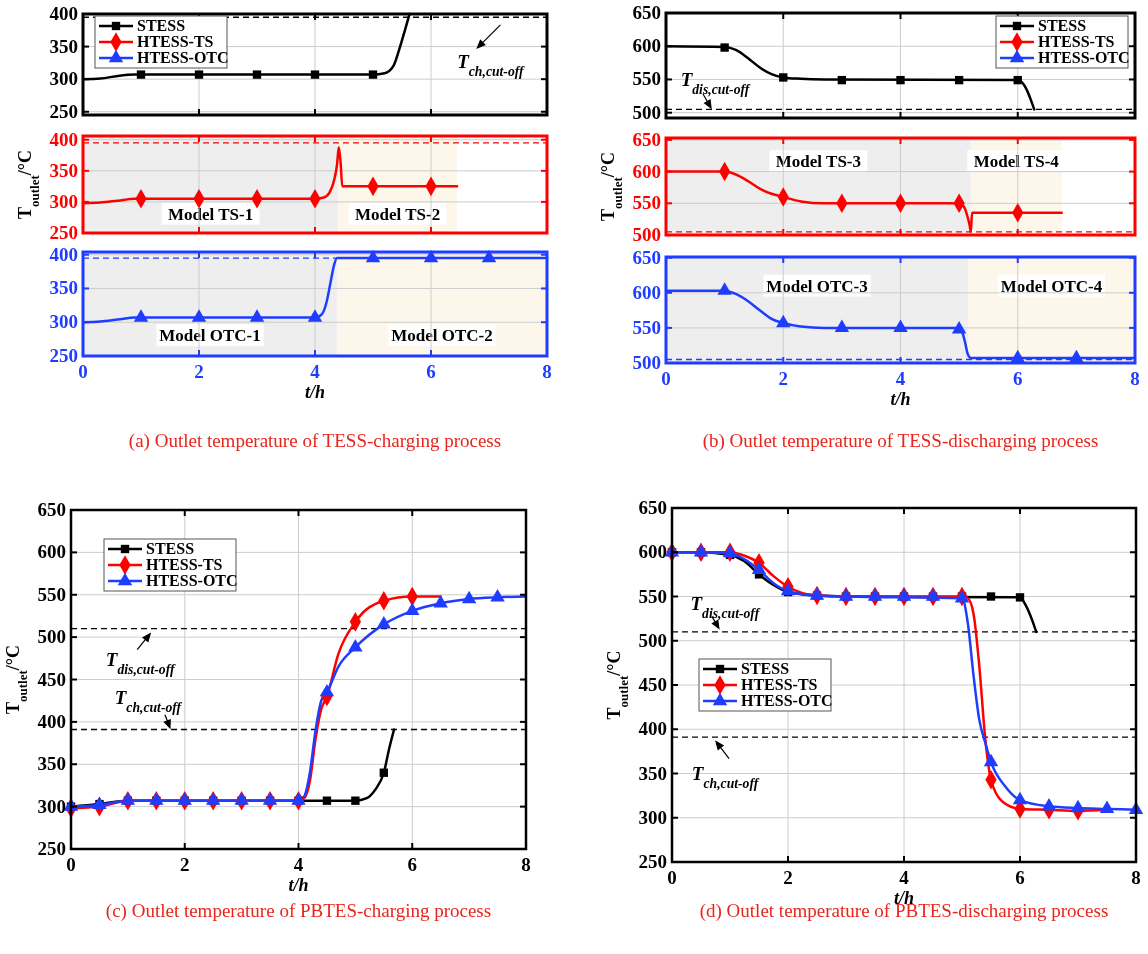 This screenshot has height=954, width=1148. Describe the element at coordinates (298, 911) in the screenshot. I see `text: (c) Outlet temperature of PBTES-charging process` at that location.